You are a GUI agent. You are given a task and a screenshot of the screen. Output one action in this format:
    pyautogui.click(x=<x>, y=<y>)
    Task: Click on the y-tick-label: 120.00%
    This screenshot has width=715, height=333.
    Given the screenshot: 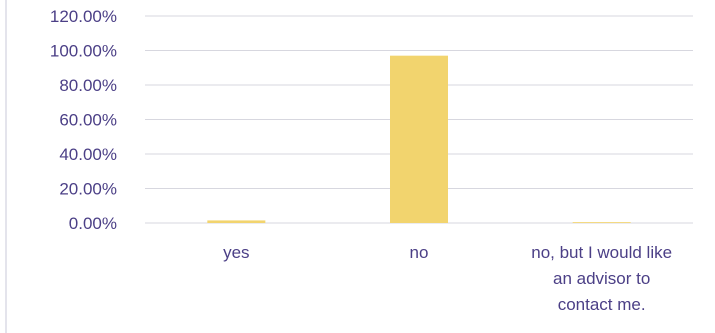 What is the action you would take?
    pyautogui.click(x=83, y=16)
    